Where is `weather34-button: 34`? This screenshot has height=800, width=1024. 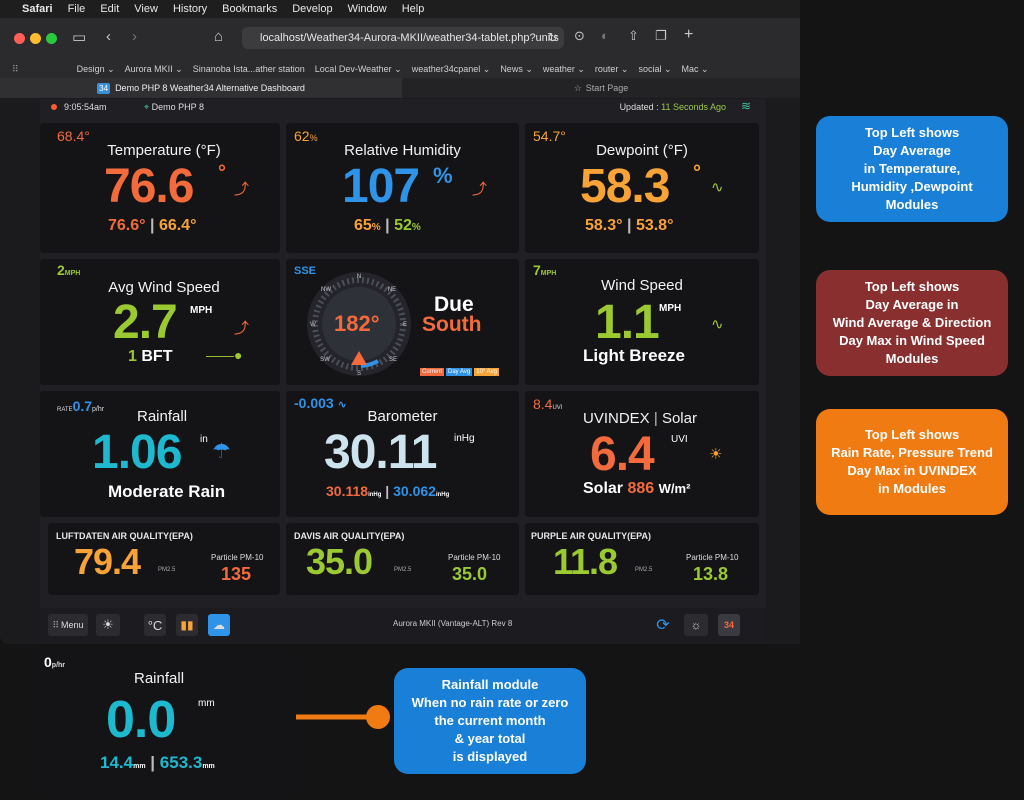 weather34-button: 34 is located at coordinates (729, 625).